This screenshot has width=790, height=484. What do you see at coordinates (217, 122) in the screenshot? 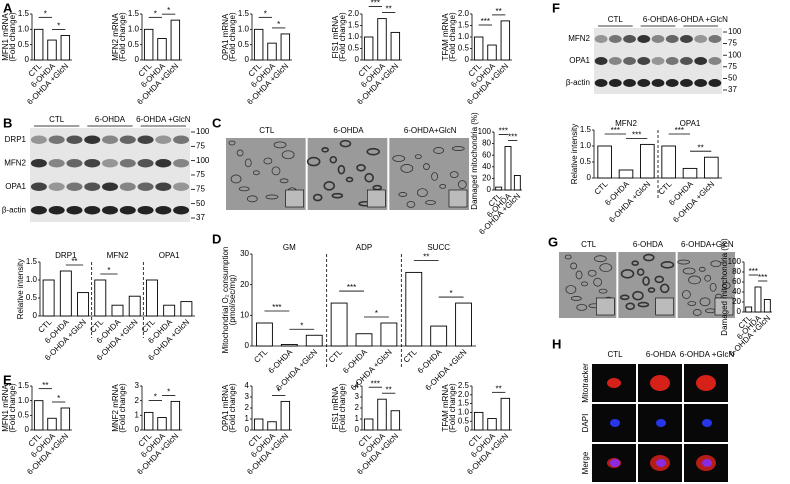
I see `panel-label: C` at bounding box center [217, 122].